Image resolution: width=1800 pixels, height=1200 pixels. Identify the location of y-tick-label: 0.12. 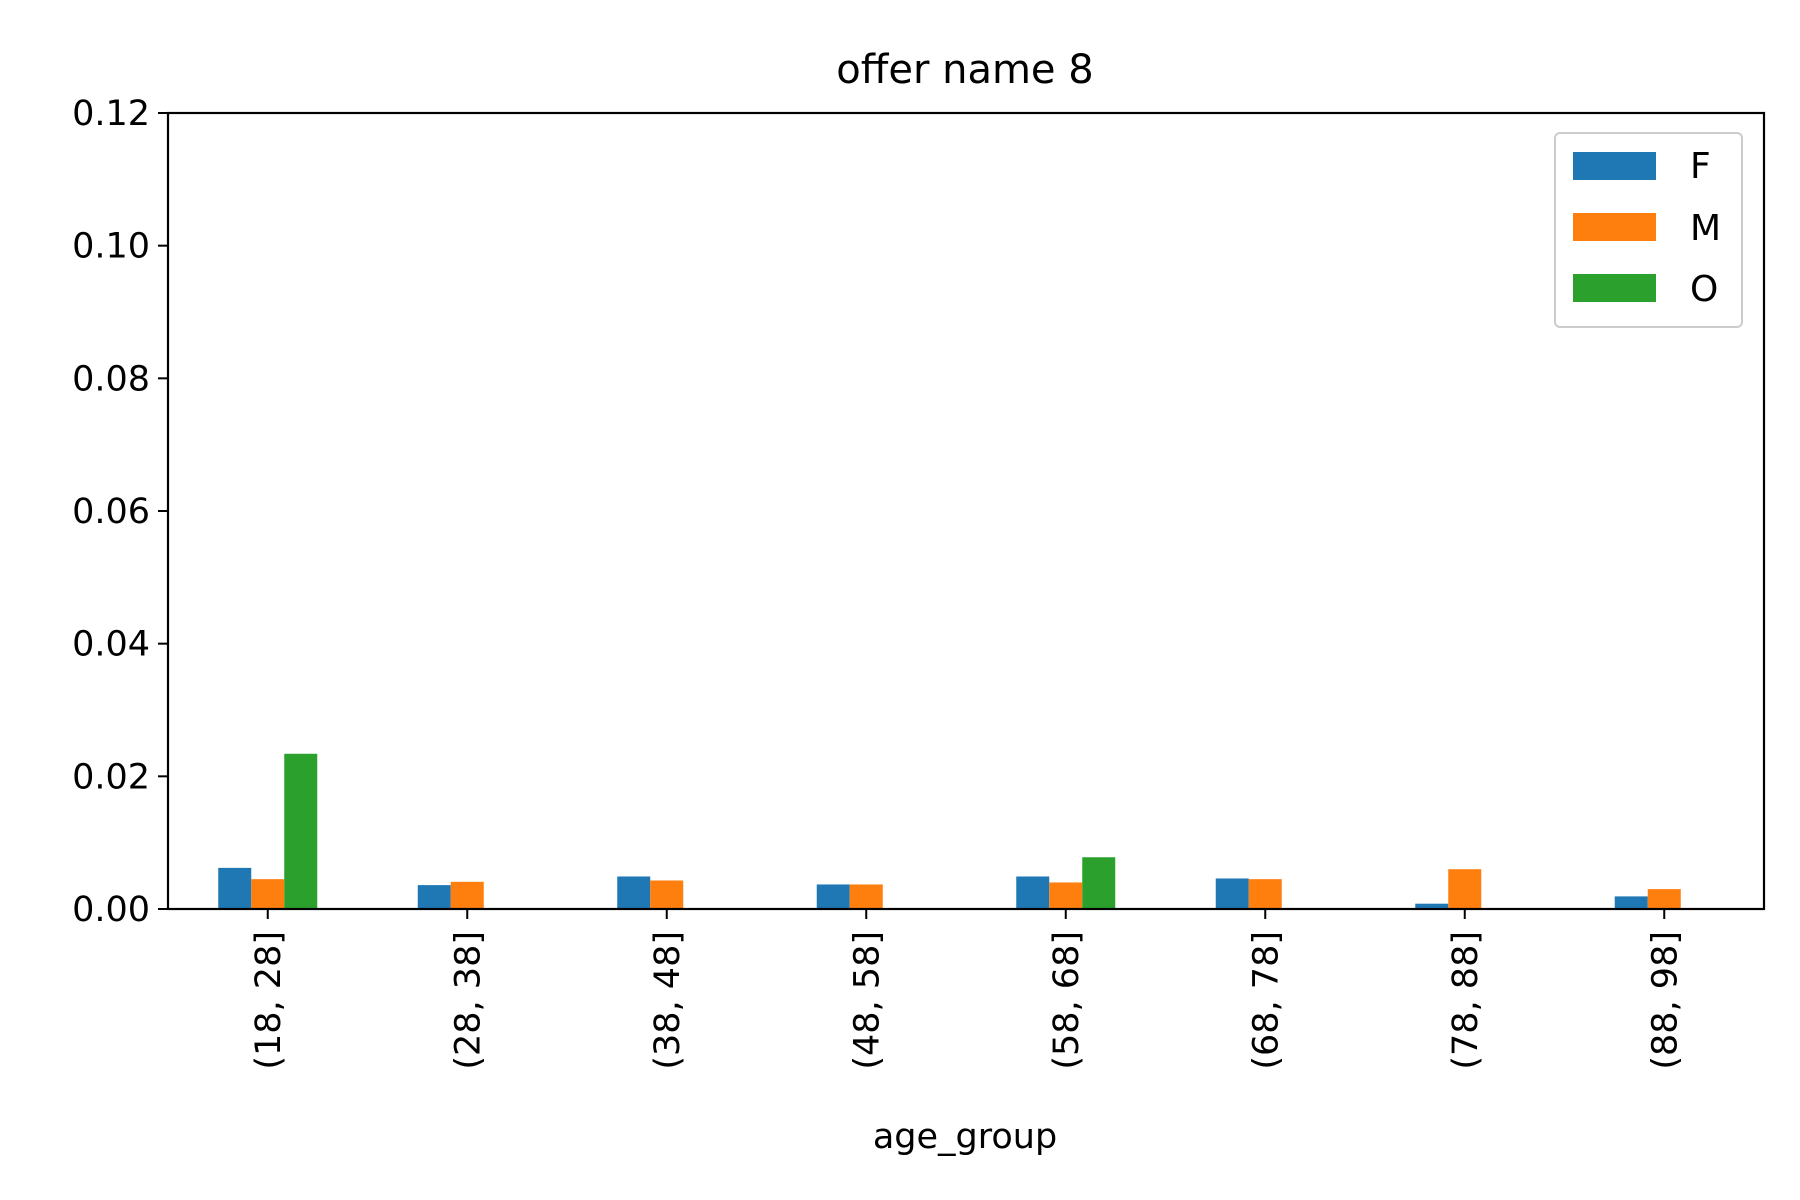
(111, 114).